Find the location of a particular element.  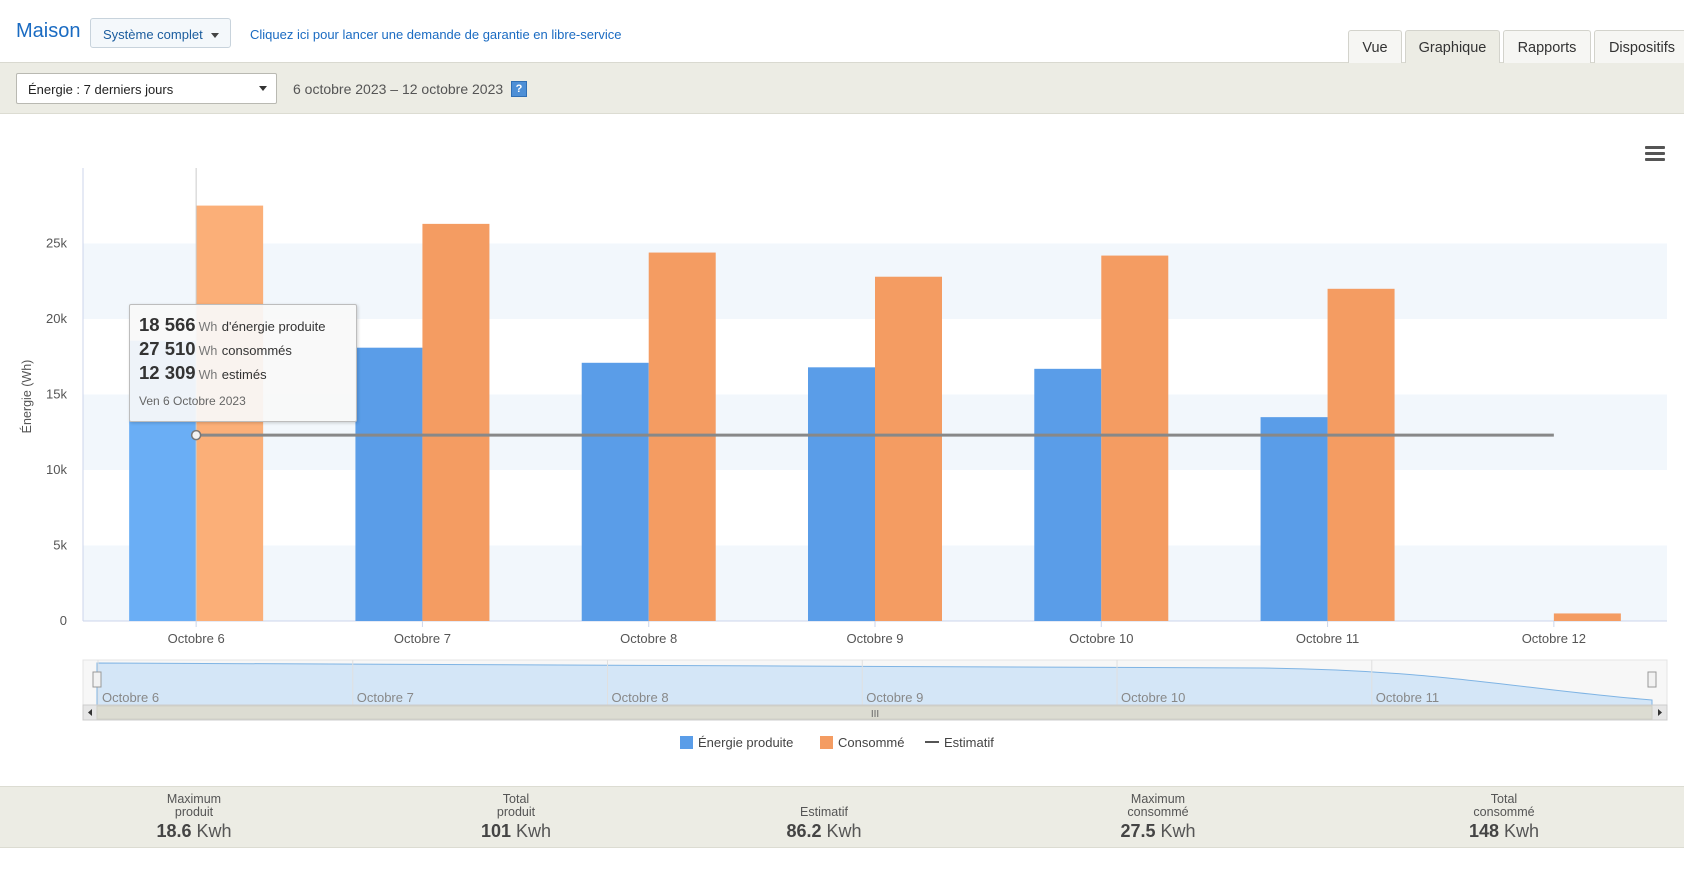

legend-label-consumed: Consommé is located at coordinates (871, 742).